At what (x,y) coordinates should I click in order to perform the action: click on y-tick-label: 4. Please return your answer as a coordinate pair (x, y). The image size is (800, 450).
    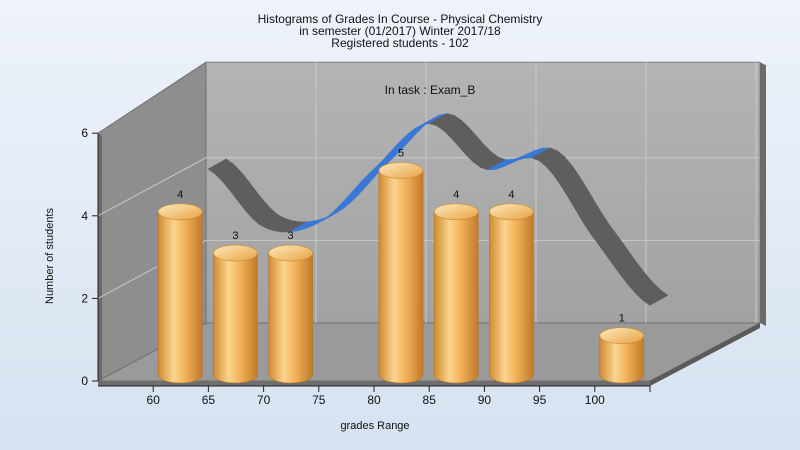
    Looking at the image, I should click on (84, 216).